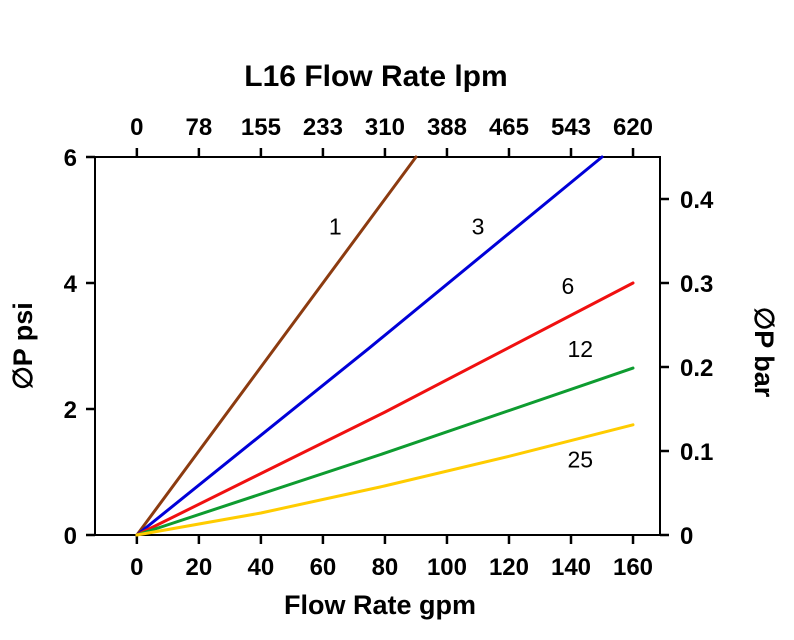 This screenshot has height=640, width=794. Describe the element at coordinates (478, 226) in the screenshot. I see `series-label-3: 3` at that location.